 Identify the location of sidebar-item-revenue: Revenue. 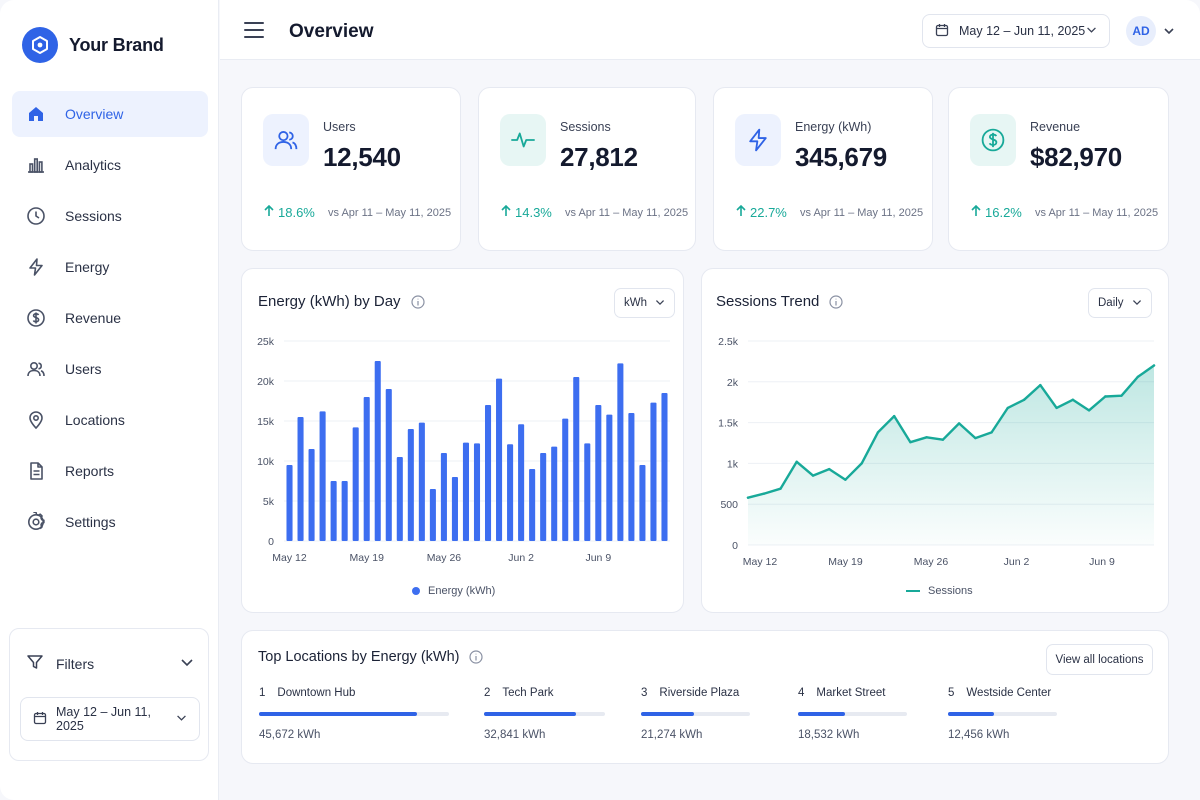
(110, 318).